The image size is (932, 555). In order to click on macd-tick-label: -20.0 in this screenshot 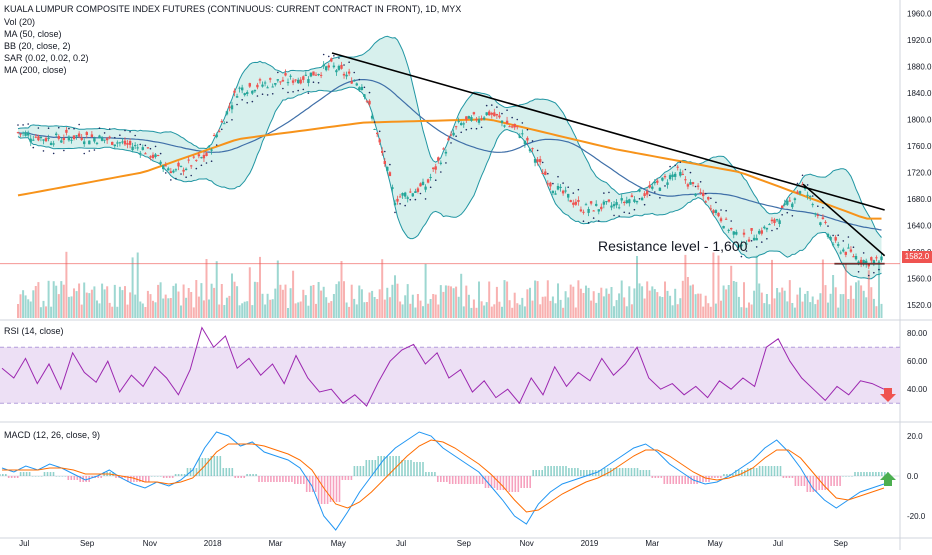, I will do `click(916, 516)`.